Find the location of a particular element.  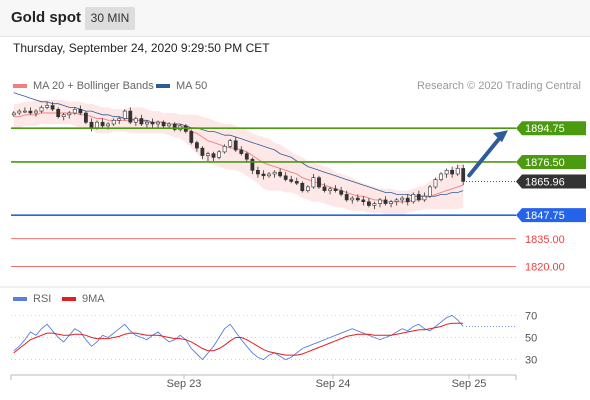

support-2-label: 1820.00 is located at coordinates (545, 268).